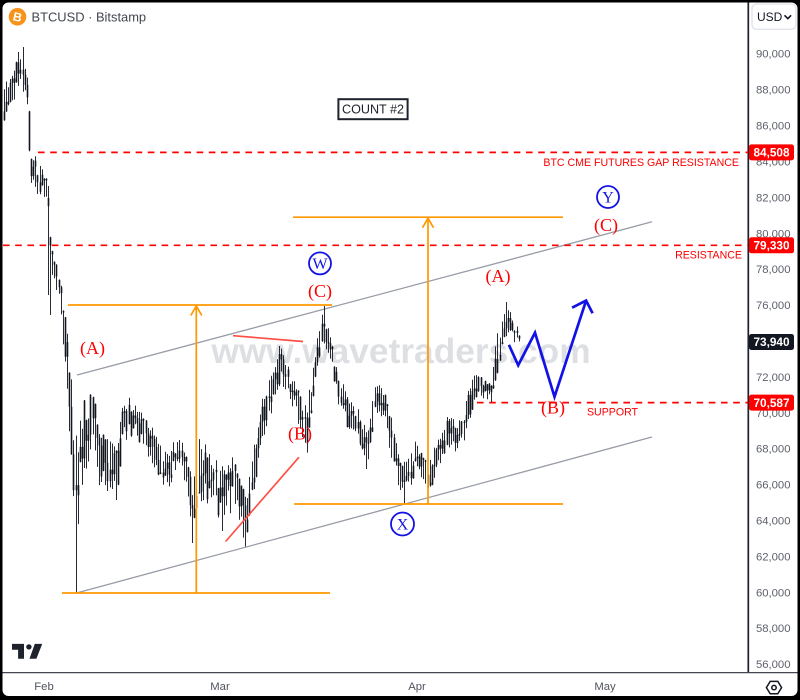 Image resolution: width=800 pixels, height=700 pixels. What do you see at coordinates (773, 198) in the screenshot?
I see `svg-text: 82,000` at bounding box center [773, 198].